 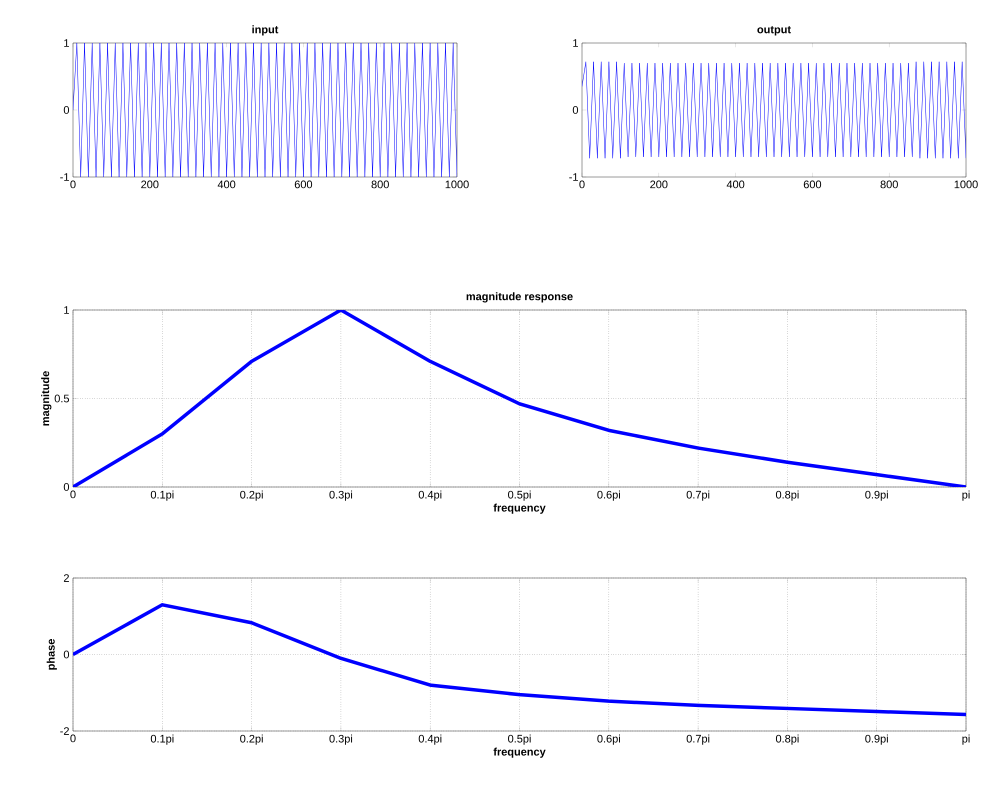 I want to click on y-tick-label: 0.5, so click(x=62, y=398).